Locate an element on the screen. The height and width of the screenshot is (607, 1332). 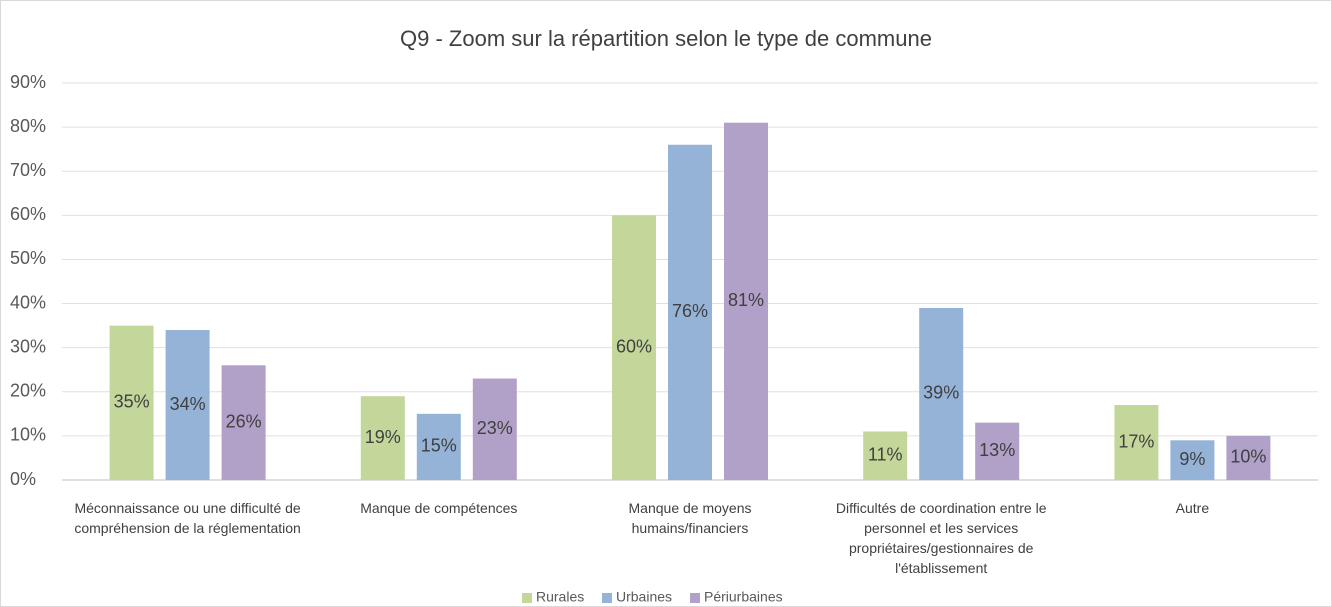
x-tick-label: Manque de compétences is located at coordinates (439, 508).